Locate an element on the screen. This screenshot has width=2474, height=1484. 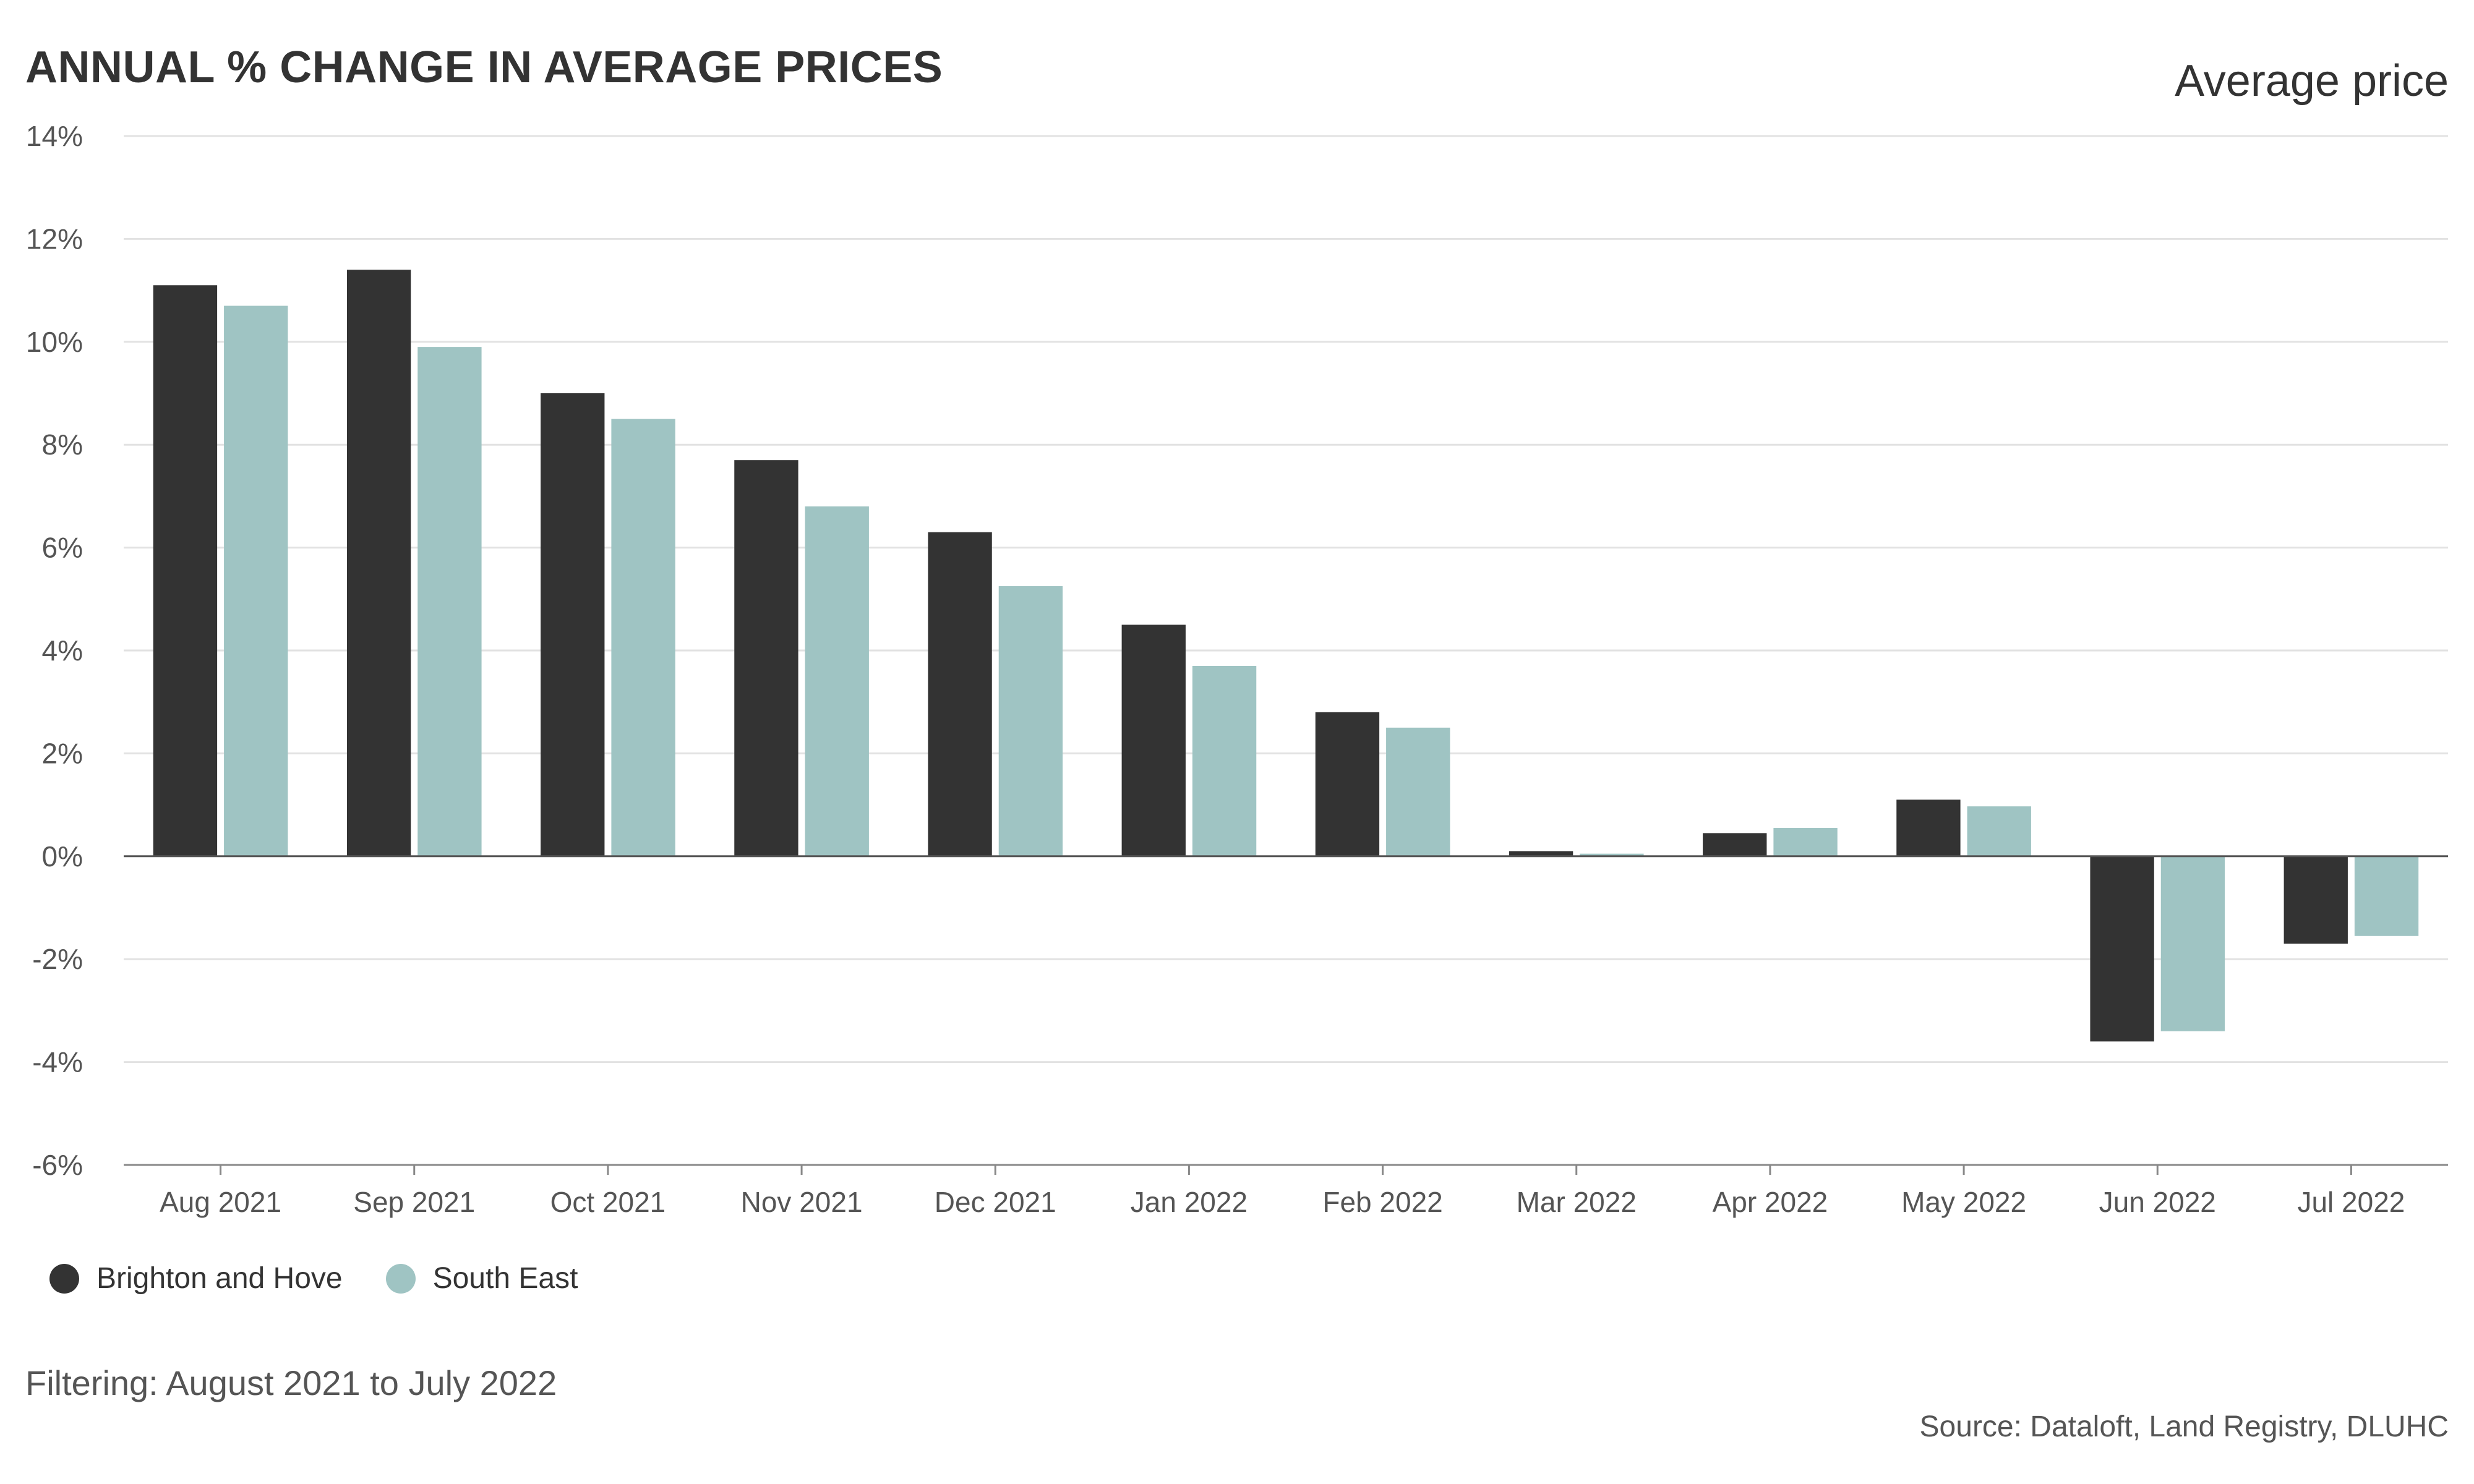
y-tick-label: -4% is located at coordinates (57, 1062).